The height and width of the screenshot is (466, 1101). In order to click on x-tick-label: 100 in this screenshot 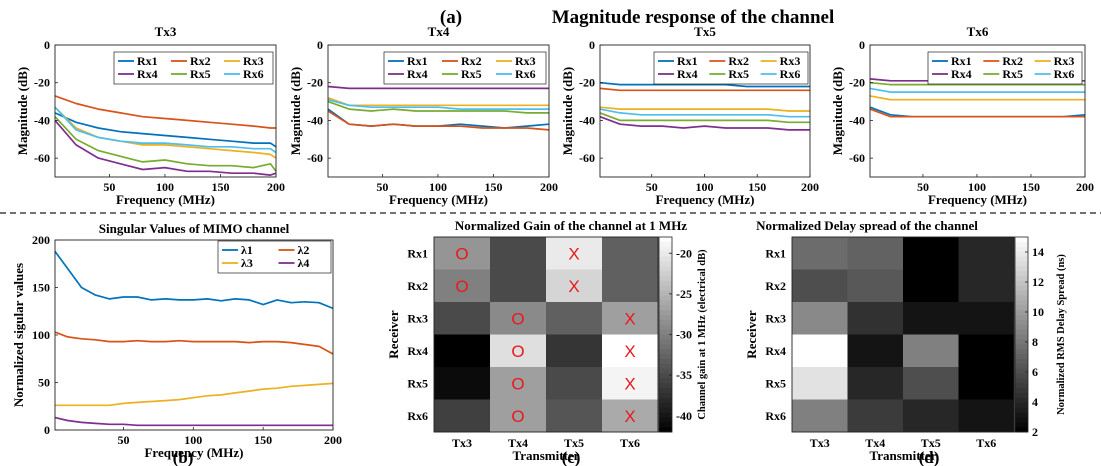, I will do `click(438, 187)`.